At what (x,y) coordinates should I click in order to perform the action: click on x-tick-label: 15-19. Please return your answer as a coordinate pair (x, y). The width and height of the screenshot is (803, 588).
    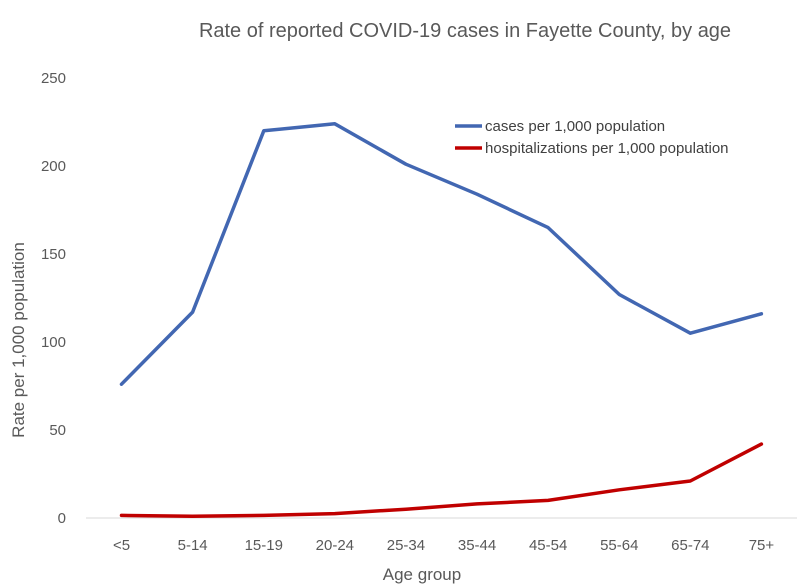
    Looking at the image, I should click on (264, 545).